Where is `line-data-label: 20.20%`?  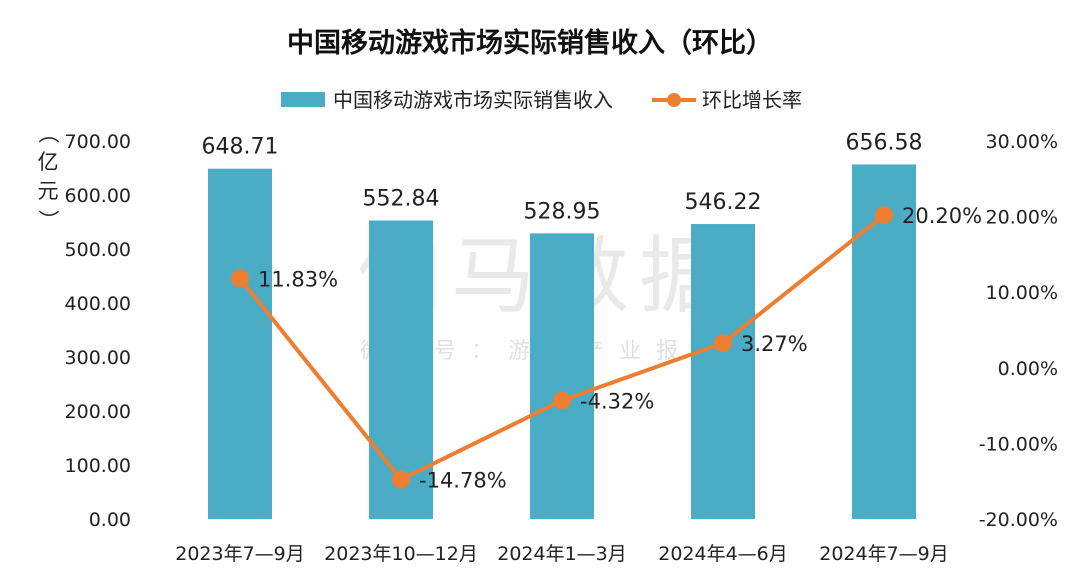 line-data-label: 20.20% is located at coordinates (942, 216).